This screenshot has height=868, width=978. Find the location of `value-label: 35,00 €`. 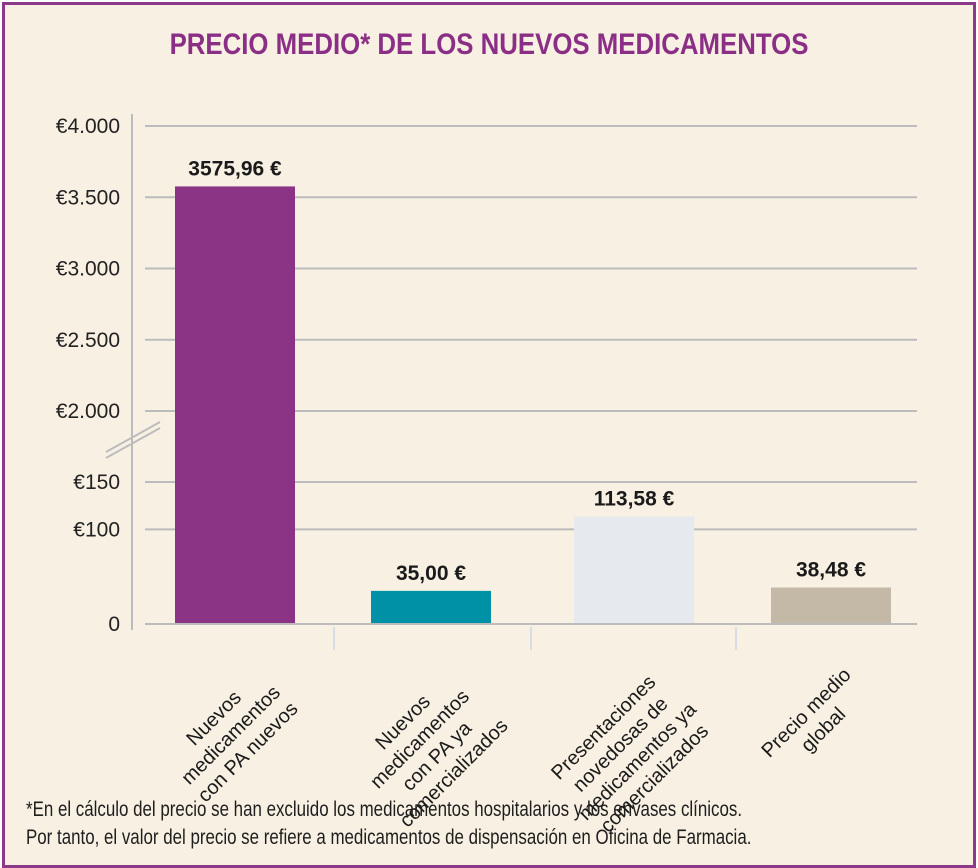

value-label: 35,00 € is located at coordinates (431, 573).